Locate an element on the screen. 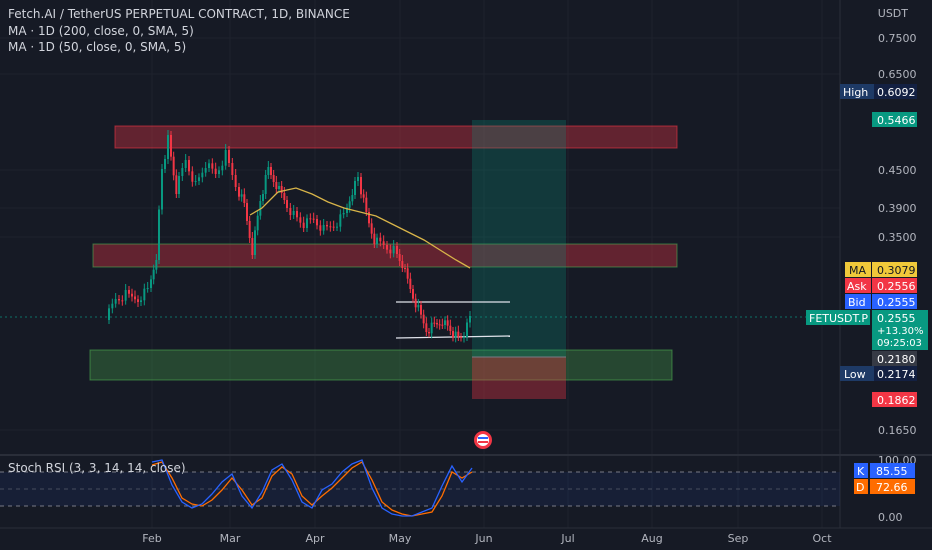  rsi-k-line is located at coordinates (312, 488).